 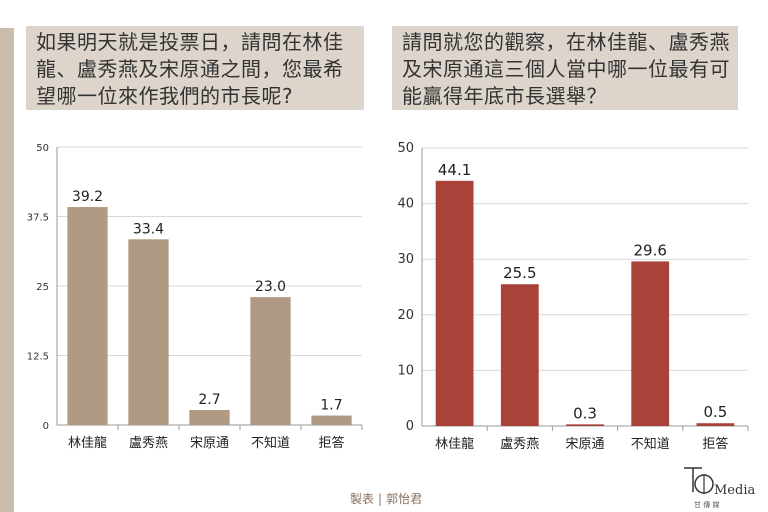 I want to click on left-accent-strip, so click(x=7, y=270).